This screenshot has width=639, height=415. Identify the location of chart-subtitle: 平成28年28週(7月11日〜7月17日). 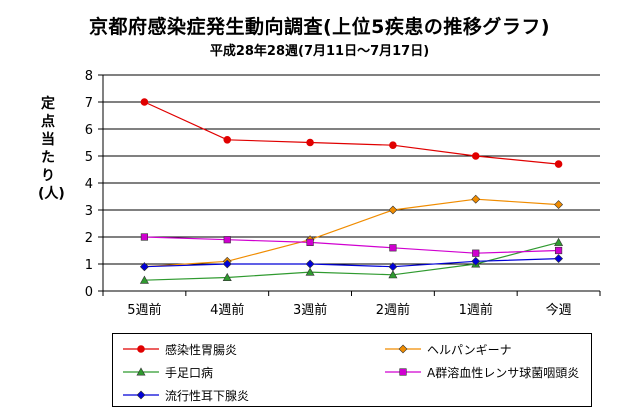
(319, 51).